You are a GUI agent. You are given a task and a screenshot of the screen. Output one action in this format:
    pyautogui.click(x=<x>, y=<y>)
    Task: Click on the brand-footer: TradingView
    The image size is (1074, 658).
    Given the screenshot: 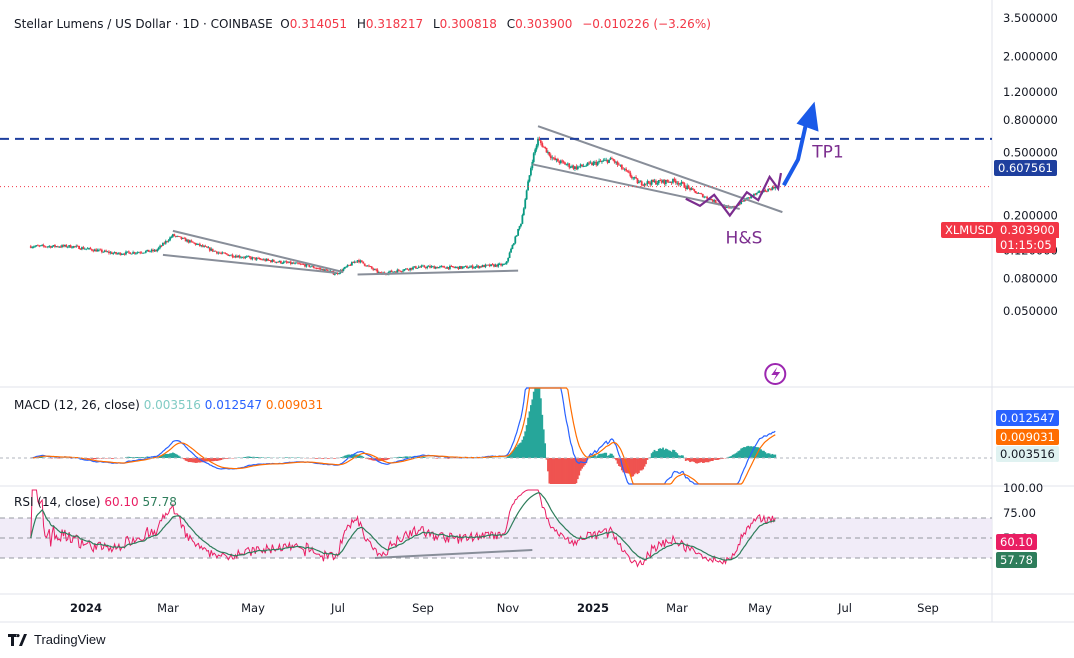 What is the action you would take?
    pyautogui.click(x=57, y=639)
    